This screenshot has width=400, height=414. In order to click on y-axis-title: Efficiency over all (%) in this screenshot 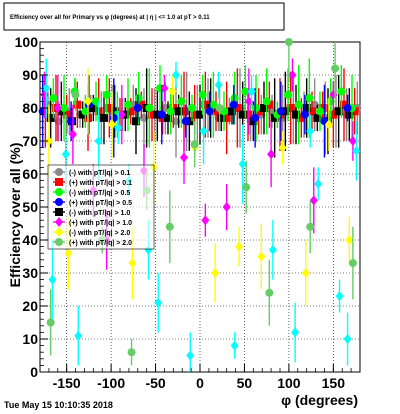, I will do `click(15, 215)`.